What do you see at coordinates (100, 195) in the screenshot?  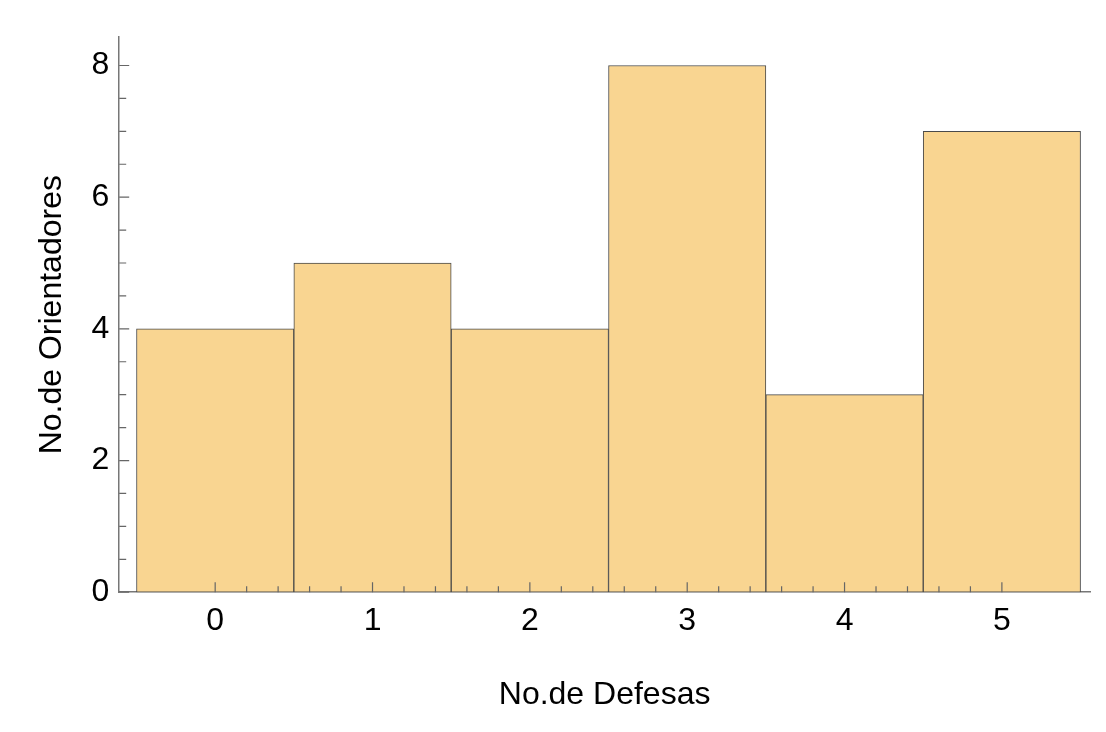 I see `y-tick-label: 6` at bounding box center [100, 195].